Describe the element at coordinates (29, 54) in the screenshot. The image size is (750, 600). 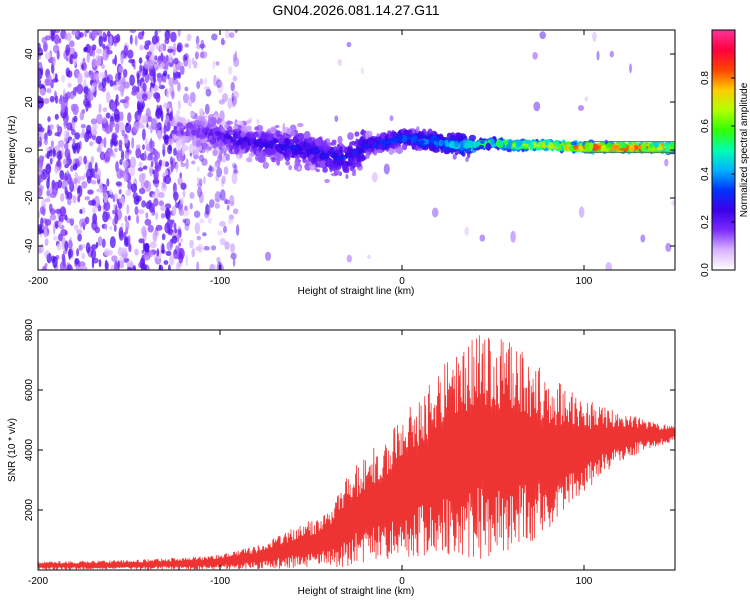
I see `y-tick-label: 40` at that location.